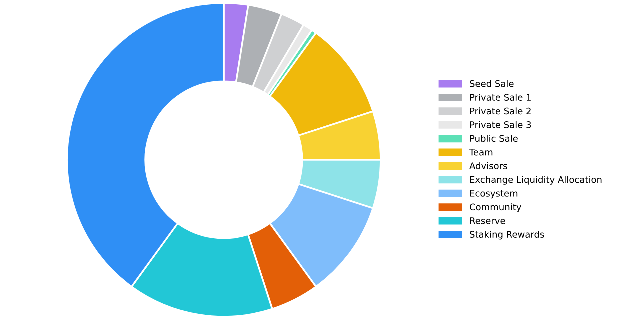  Describe the element at coordinates (496, 208) in the screenshot. I see `legend-label: Community` at that location.